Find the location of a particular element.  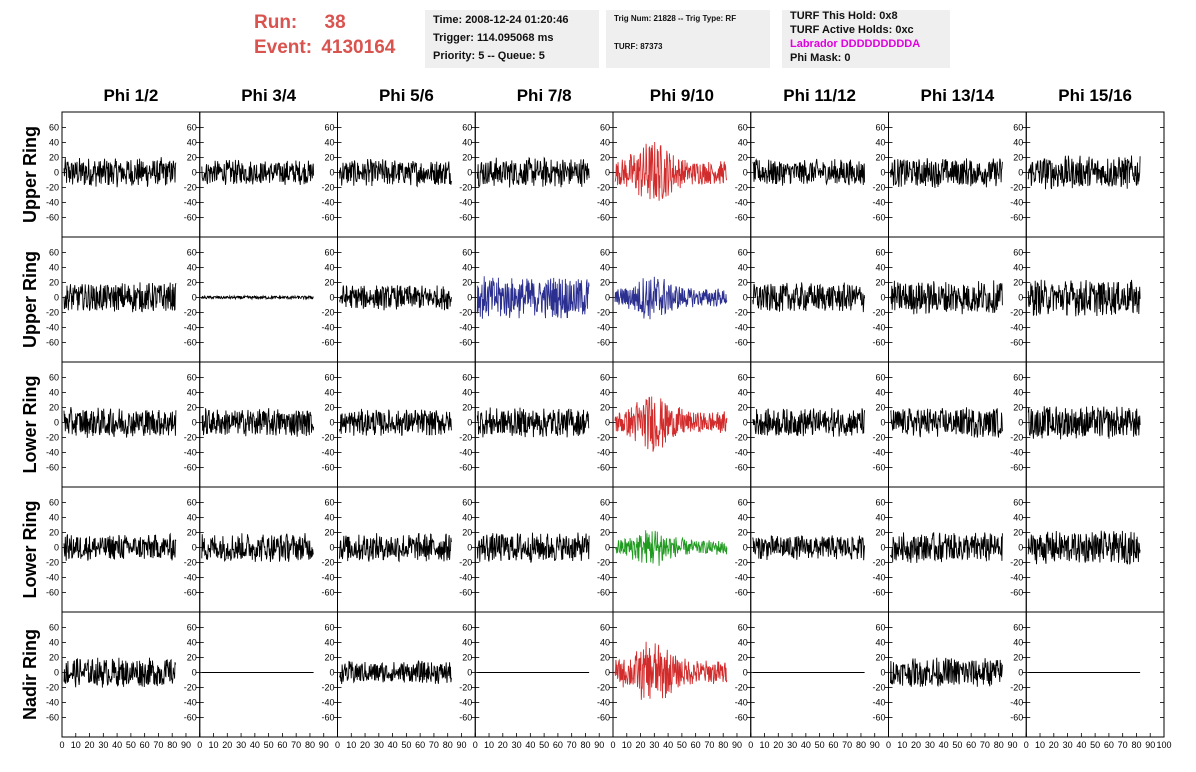

trigger-text: Trigger: 114.095068 ms is located at coordinates (493, 38).